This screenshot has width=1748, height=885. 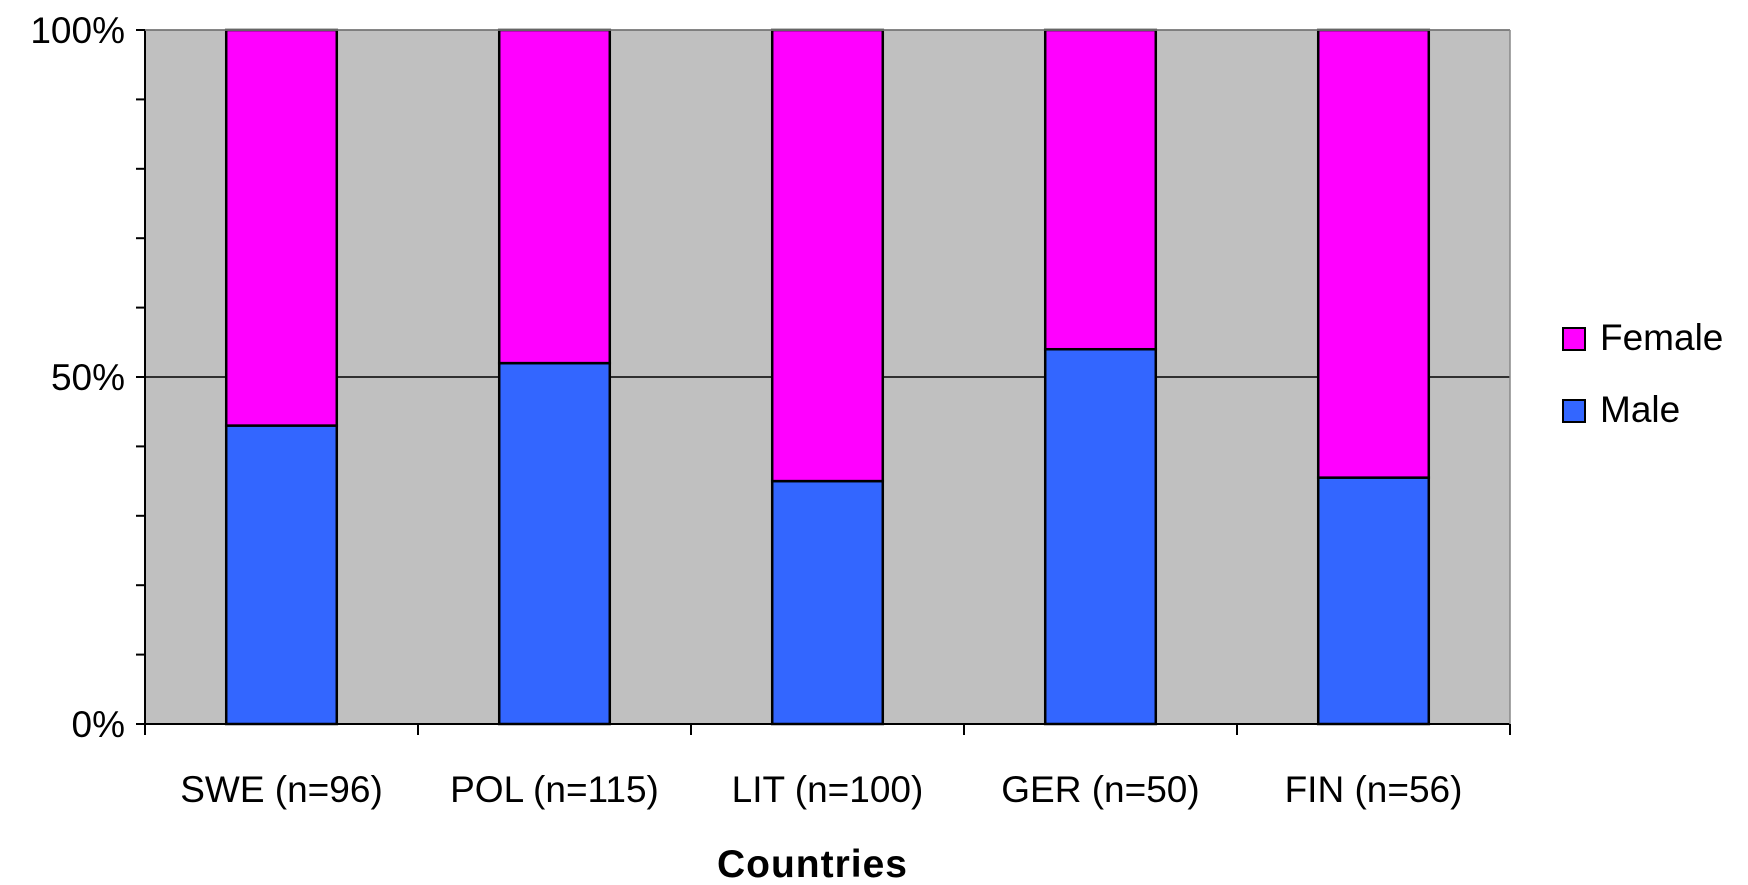 What do you see at coordinates (1574, 411) in the screenshot?
I see `legend-swatch-male` at bounding box center [1574, 411].